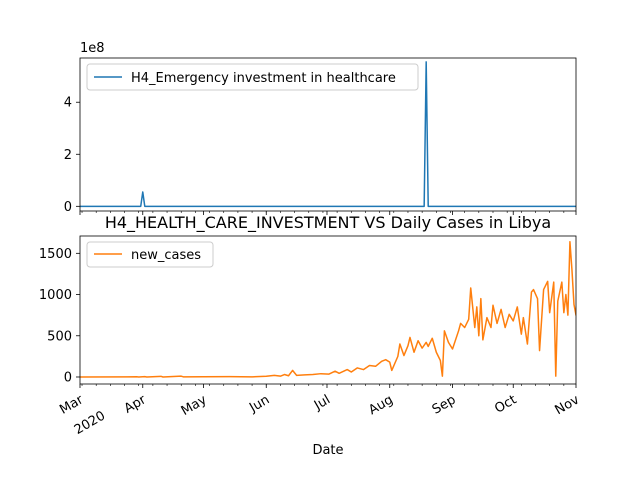 The width and height of the screenshot is (640, 480). Describe the element at coordinates (68, 377) in the screenshot. I see `bottom-ytick-label-0: 0` at that location.